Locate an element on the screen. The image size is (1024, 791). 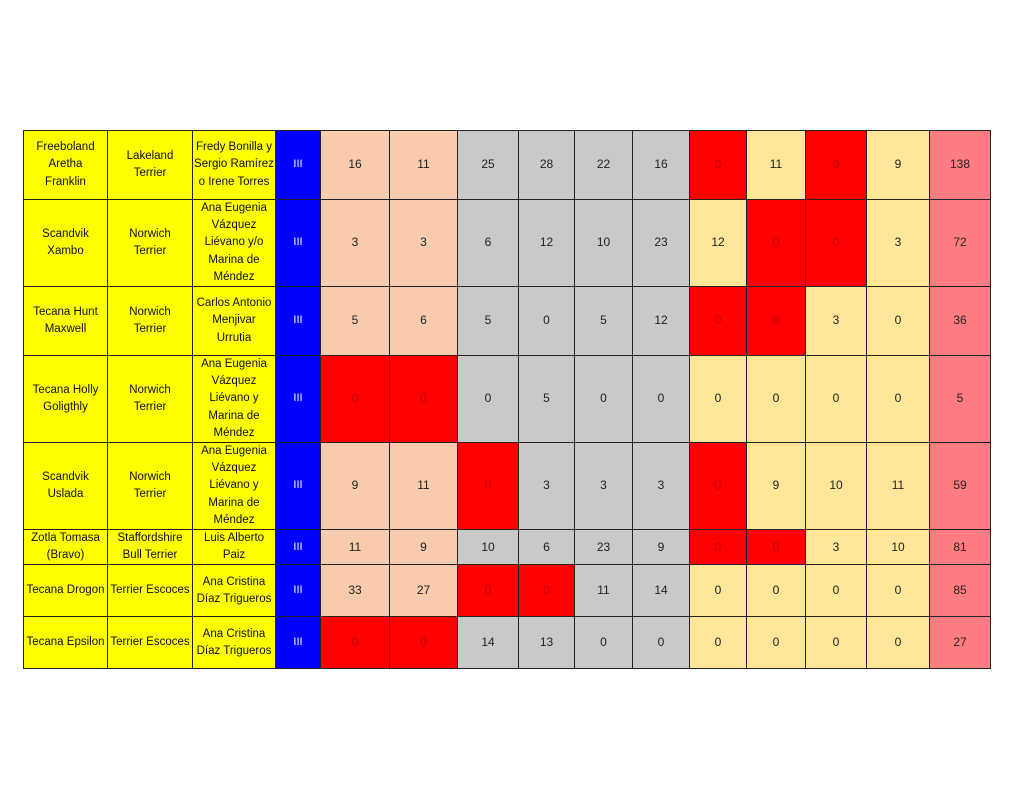
dog-name-cell-line: Tecana Holly is located at coordinates (65, 389).